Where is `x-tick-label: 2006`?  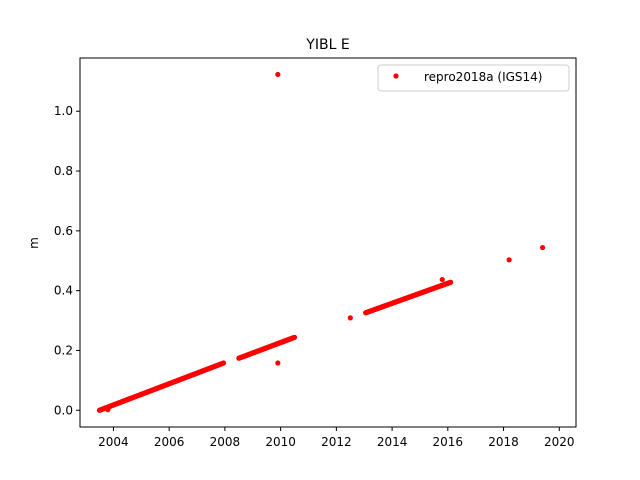 x-tick-label: 2006 is located at coordinates (169, 442).